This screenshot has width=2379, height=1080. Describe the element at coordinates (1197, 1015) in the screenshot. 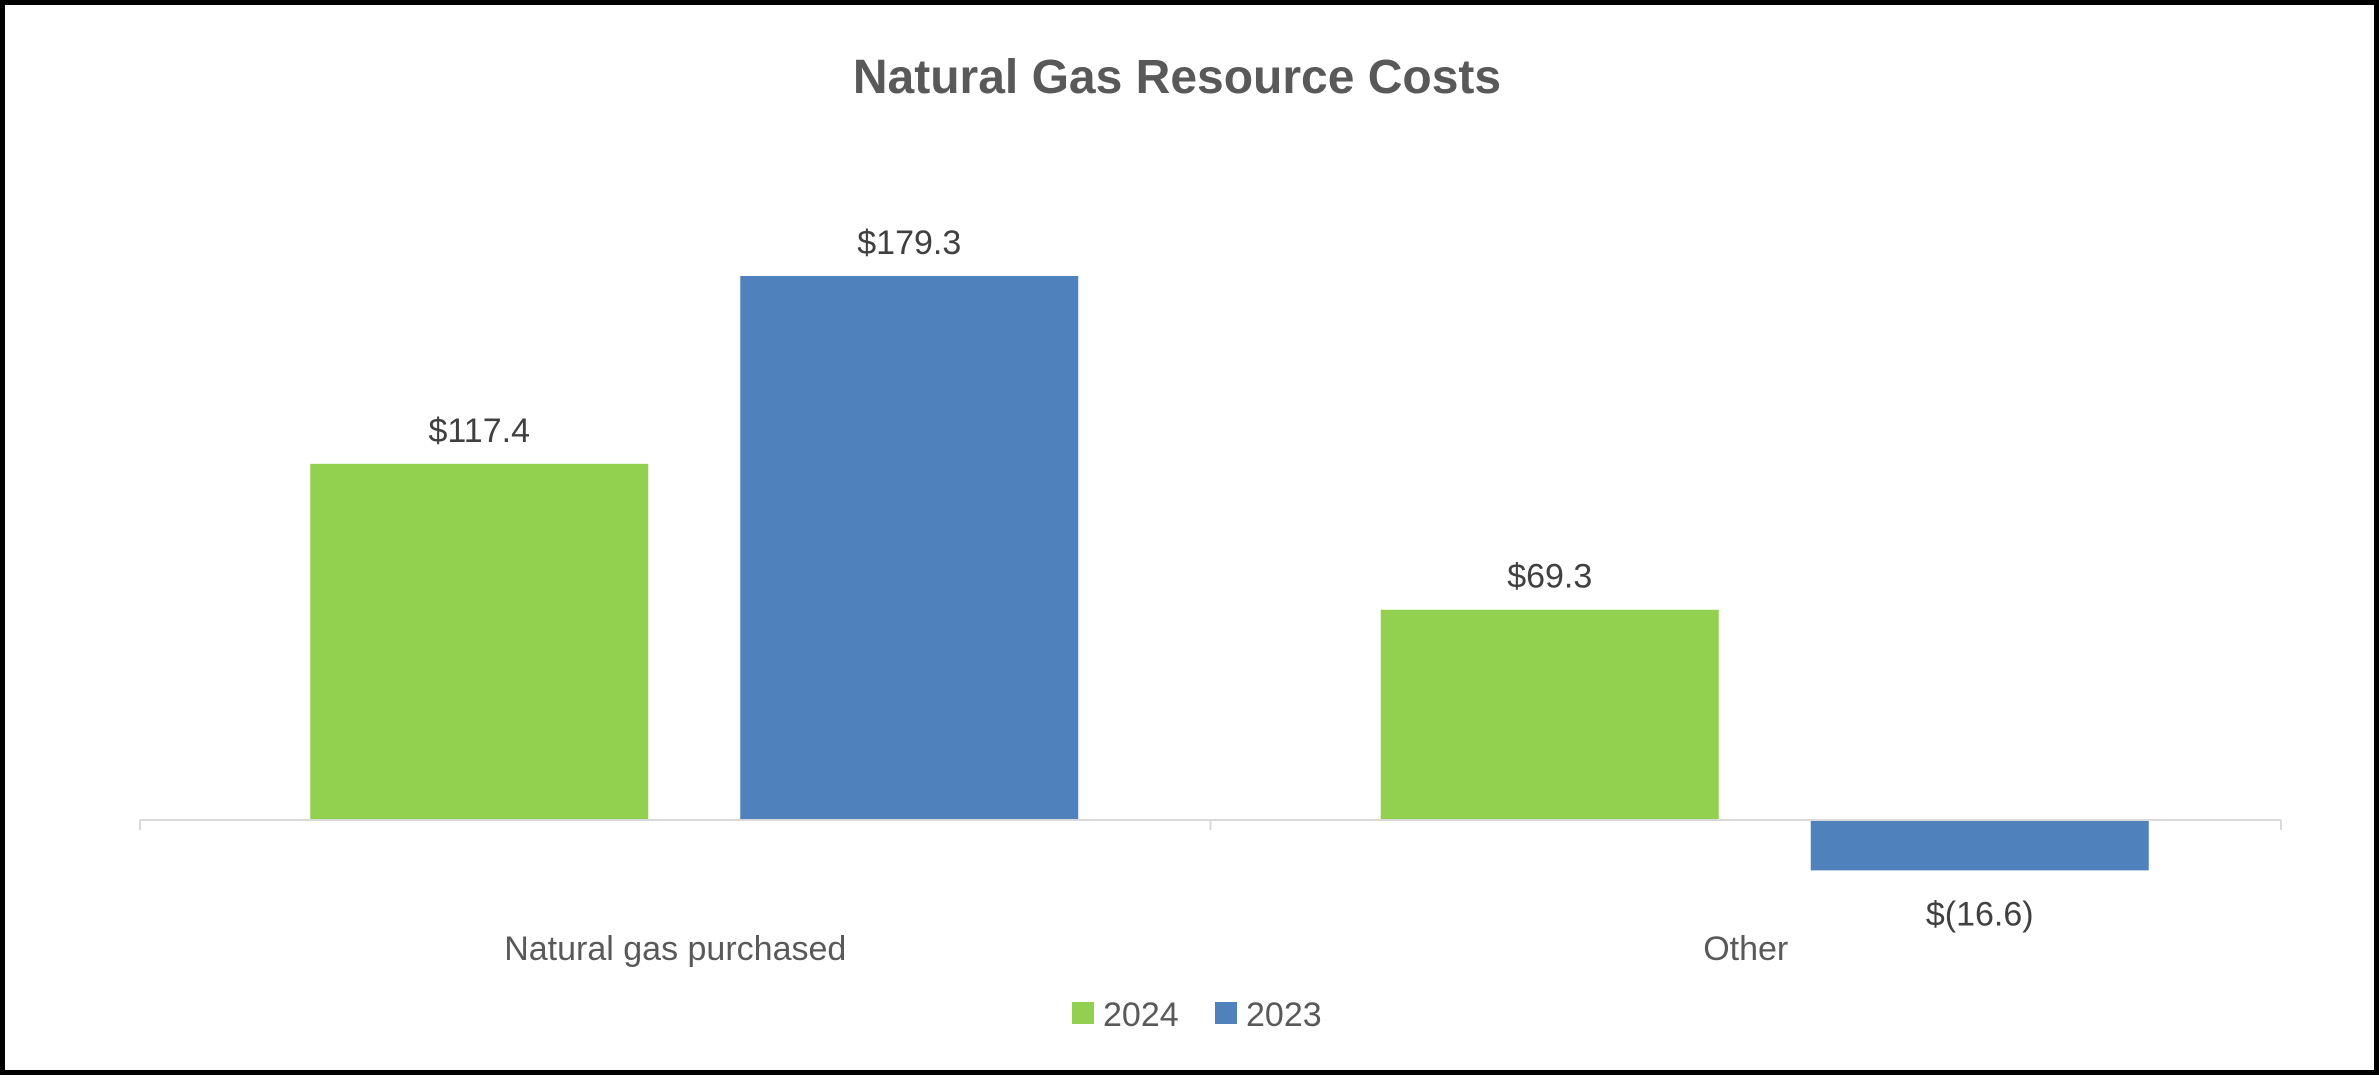

I see `legend: 2024 2023` at that location.